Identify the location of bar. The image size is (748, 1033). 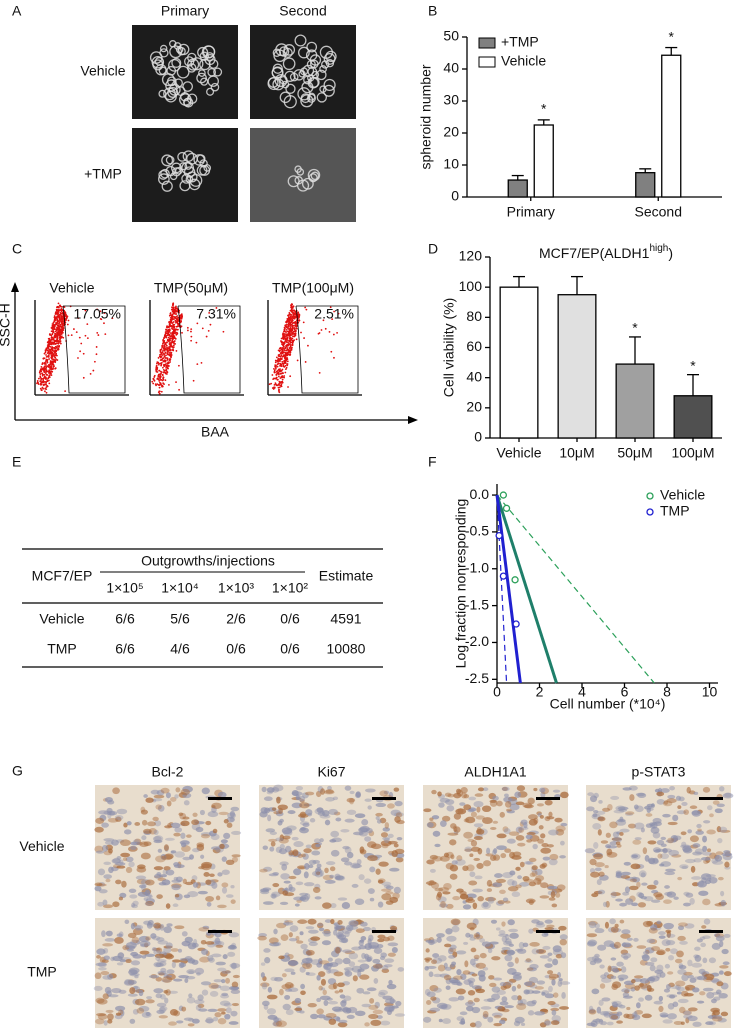
(517, 188).